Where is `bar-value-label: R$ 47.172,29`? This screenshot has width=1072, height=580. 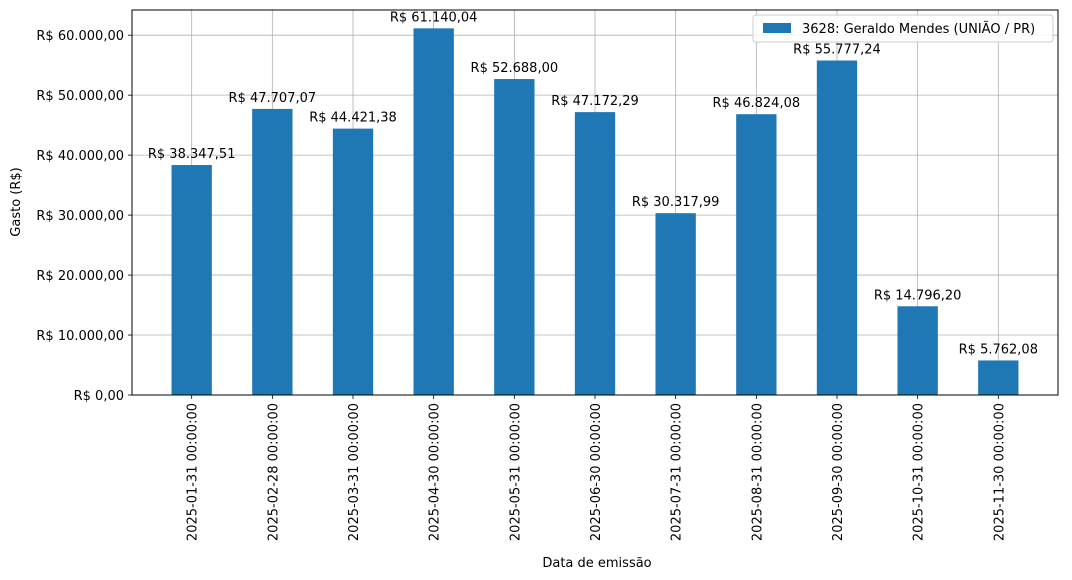
bar-value-label: R$ 47.172,29 is located at coordinates (595, 101).